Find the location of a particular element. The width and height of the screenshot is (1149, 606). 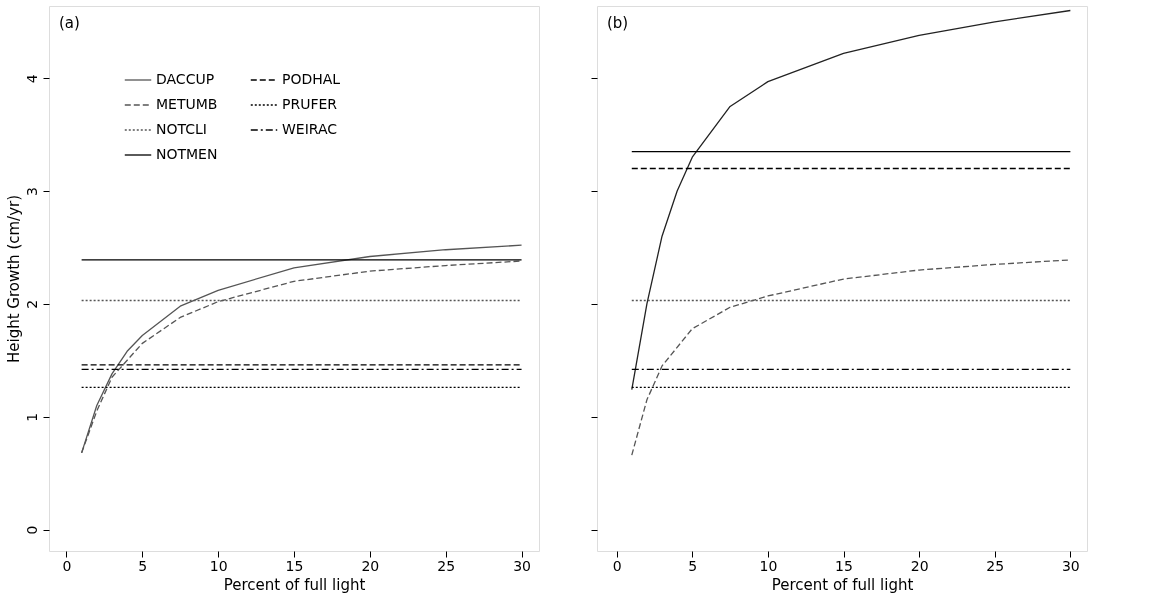

legend-label: NOTCLI is located at coordinates (181, 129).